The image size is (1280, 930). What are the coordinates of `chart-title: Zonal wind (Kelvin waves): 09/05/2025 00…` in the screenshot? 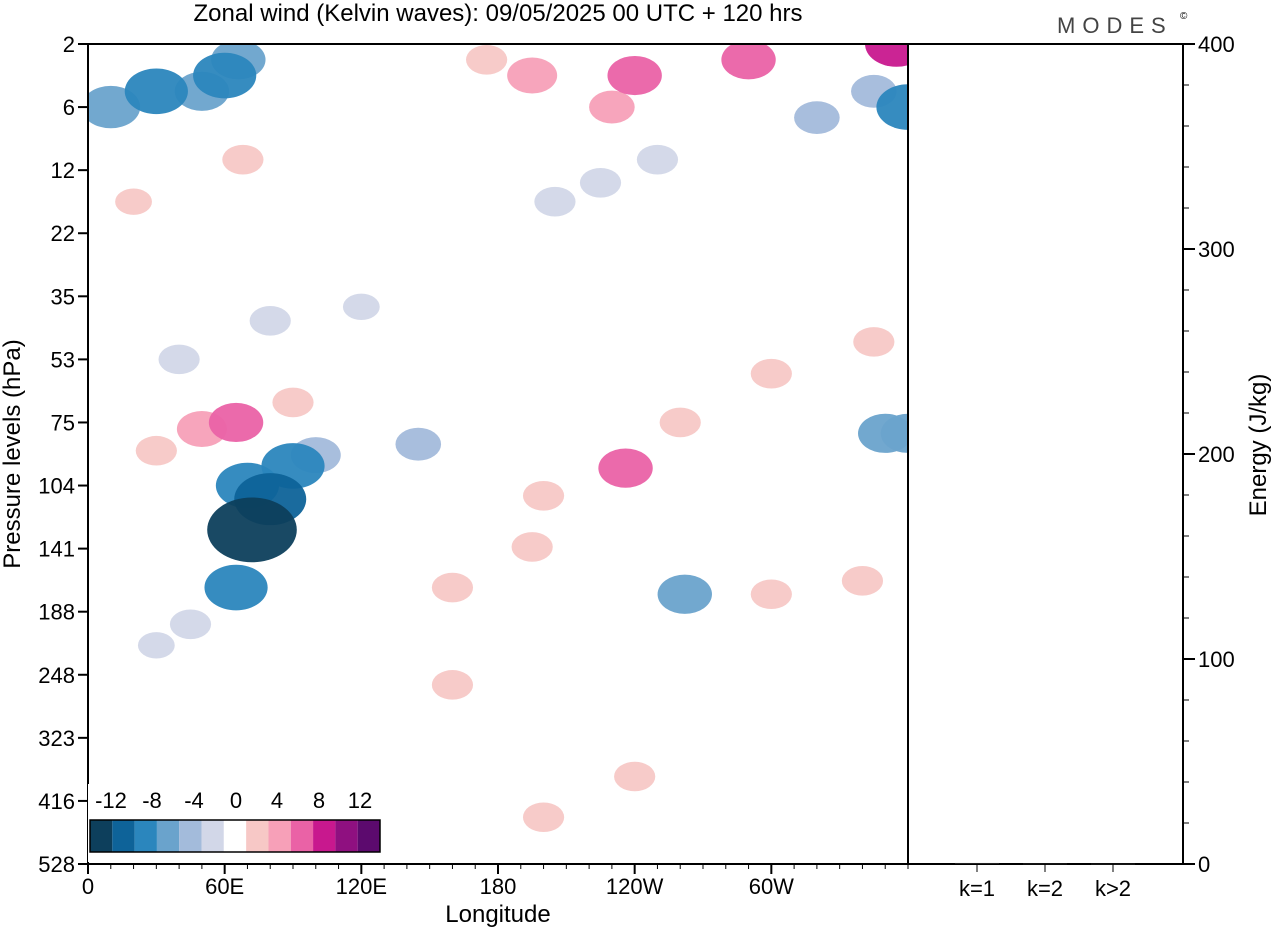 It's located at (498, 13).